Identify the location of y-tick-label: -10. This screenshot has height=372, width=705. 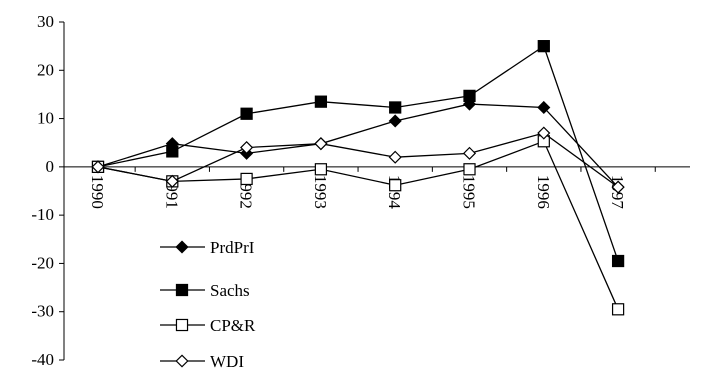
(42, 214).